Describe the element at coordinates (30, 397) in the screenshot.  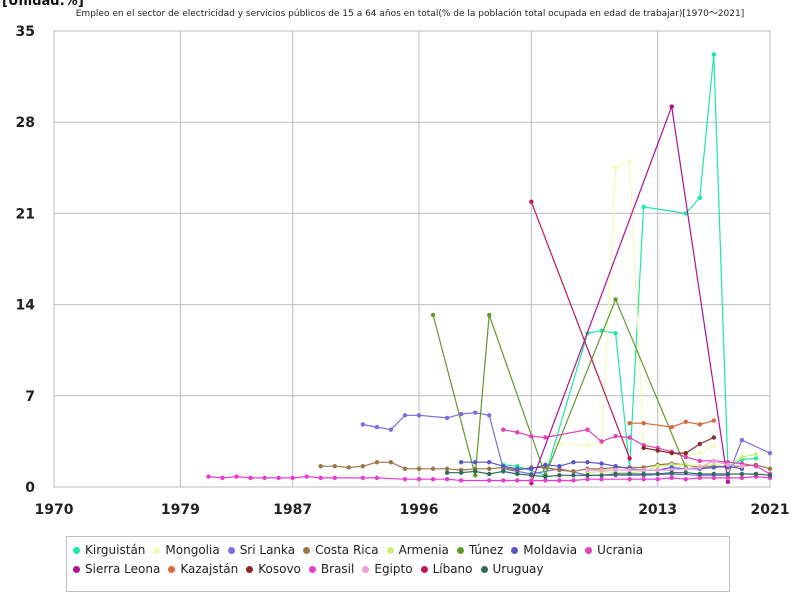
I see `y-tick-label: 7` at that location.